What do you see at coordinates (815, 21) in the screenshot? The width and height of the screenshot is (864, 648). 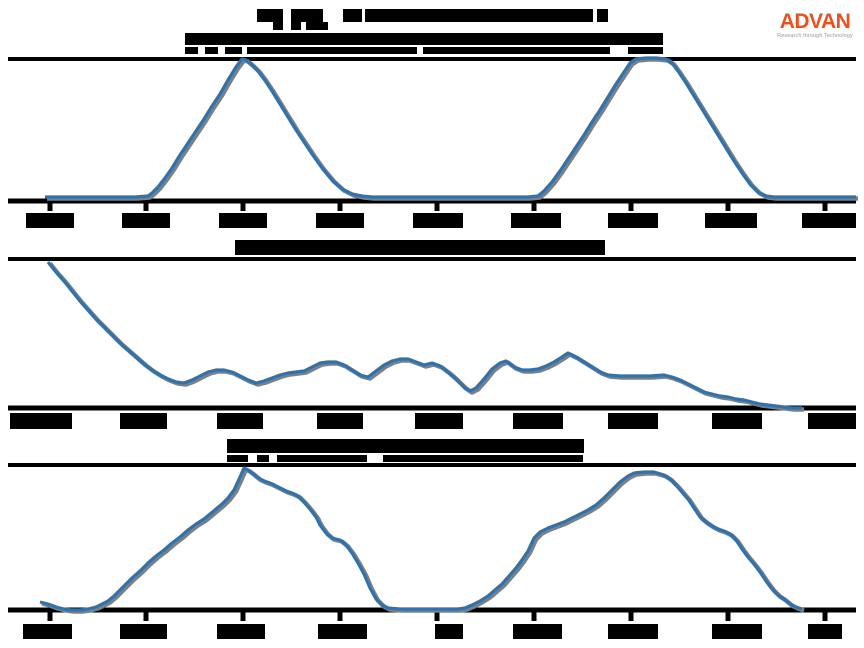 I see `advan-logo-wordmark: ADVAN` at bounding box center [815, 21].